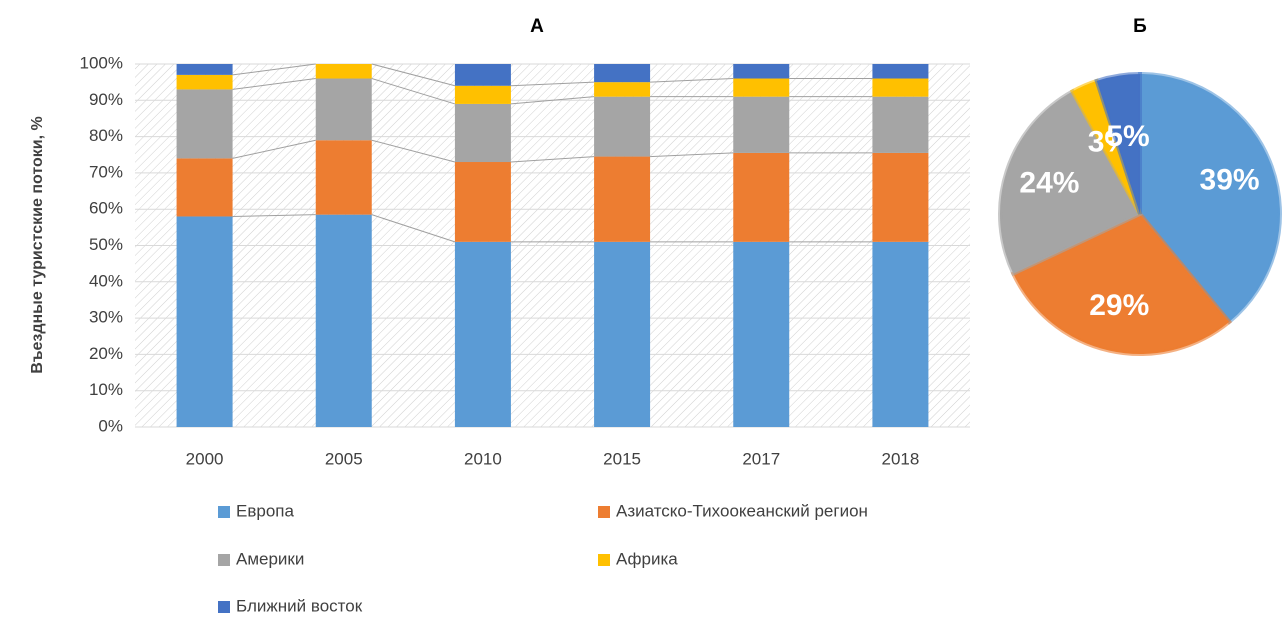  I want to click on legend-label: Европа, so click(265, 510).